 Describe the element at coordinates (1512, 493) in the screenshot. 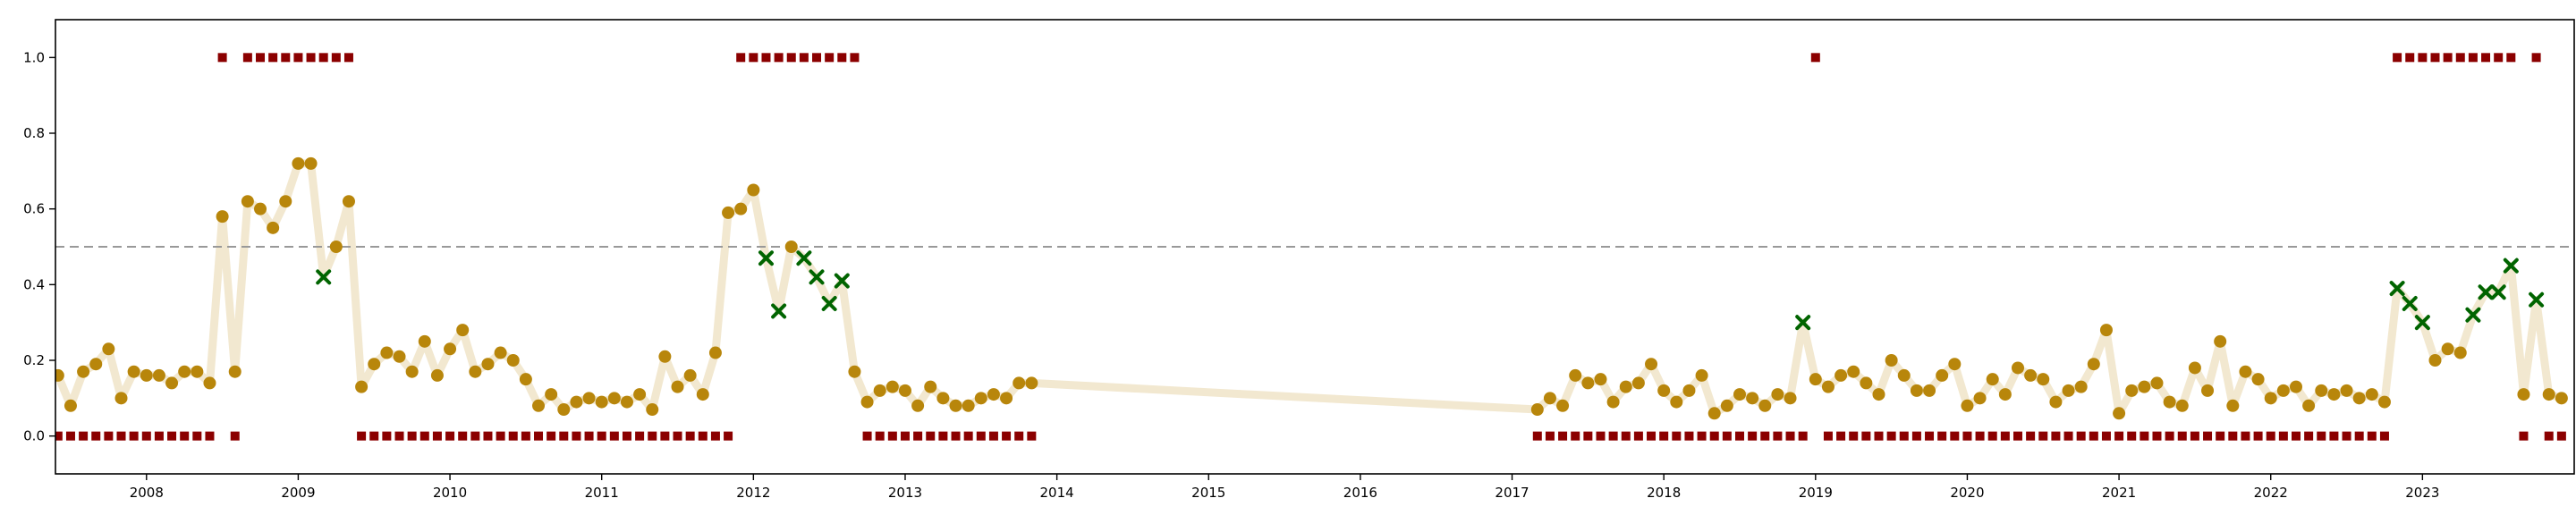

I see `x-tick-label: 2017` at that location.